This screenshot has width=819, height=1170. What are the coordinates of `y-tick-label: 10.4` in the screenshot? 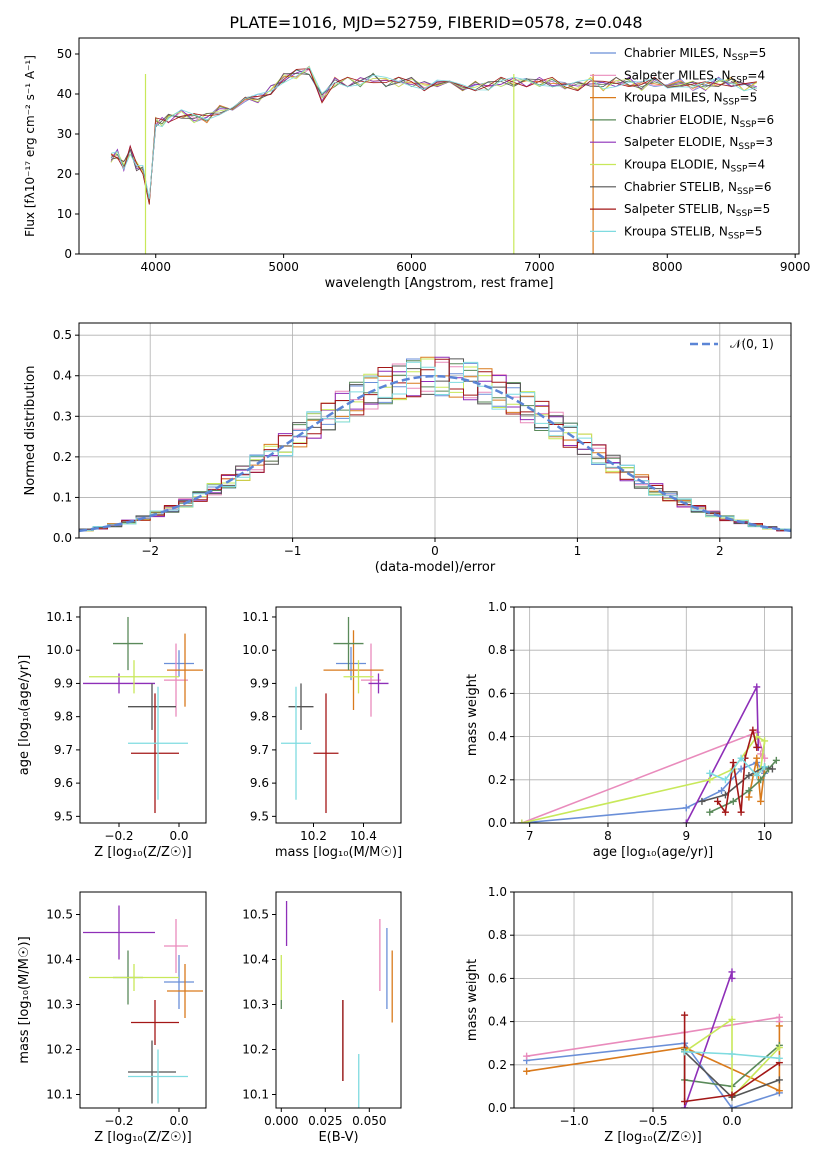 It's located at (59, 960).